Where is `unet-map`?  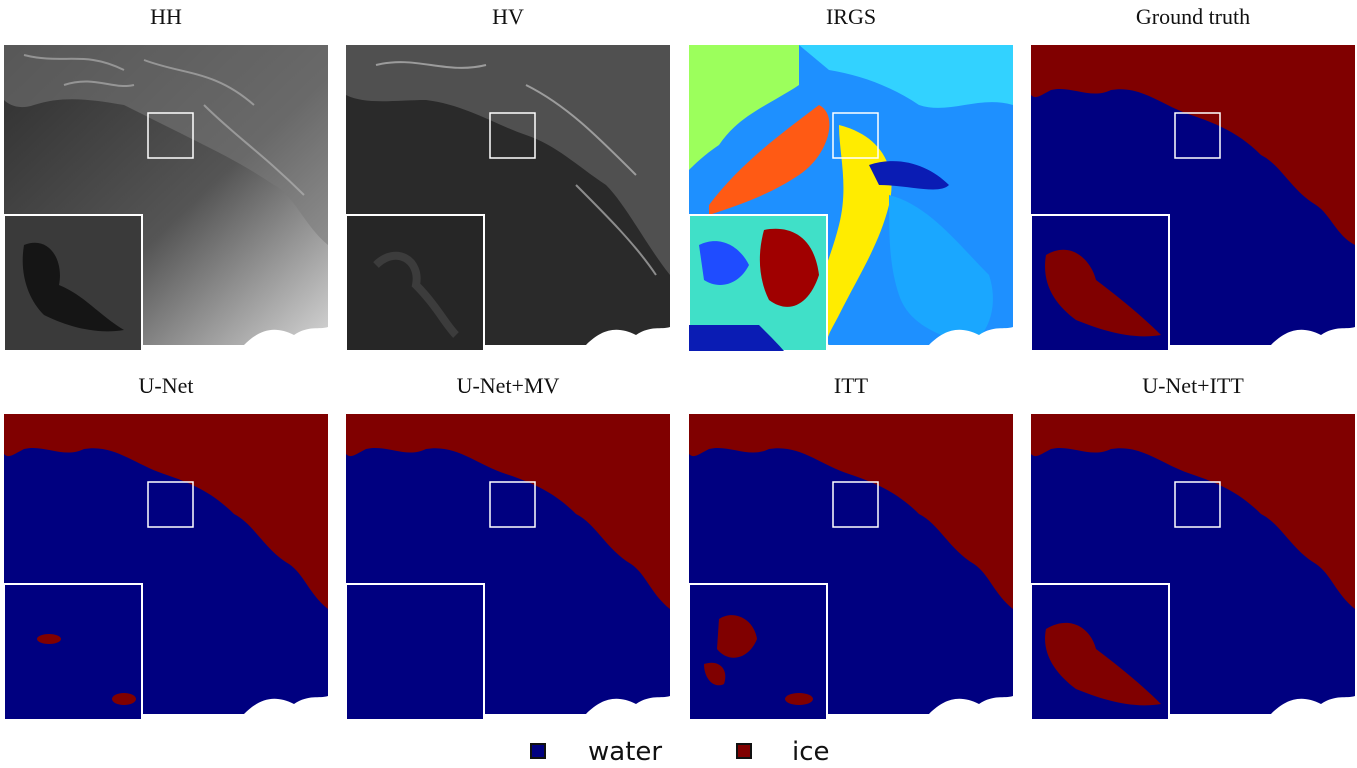
unet-map is located at coordinates (166, 567).